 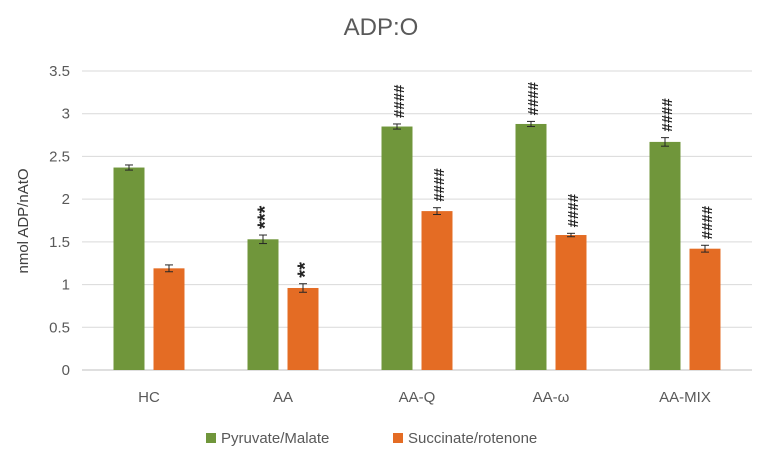 I want to click on y-tick-label: 2, so click(x=66, y=199).